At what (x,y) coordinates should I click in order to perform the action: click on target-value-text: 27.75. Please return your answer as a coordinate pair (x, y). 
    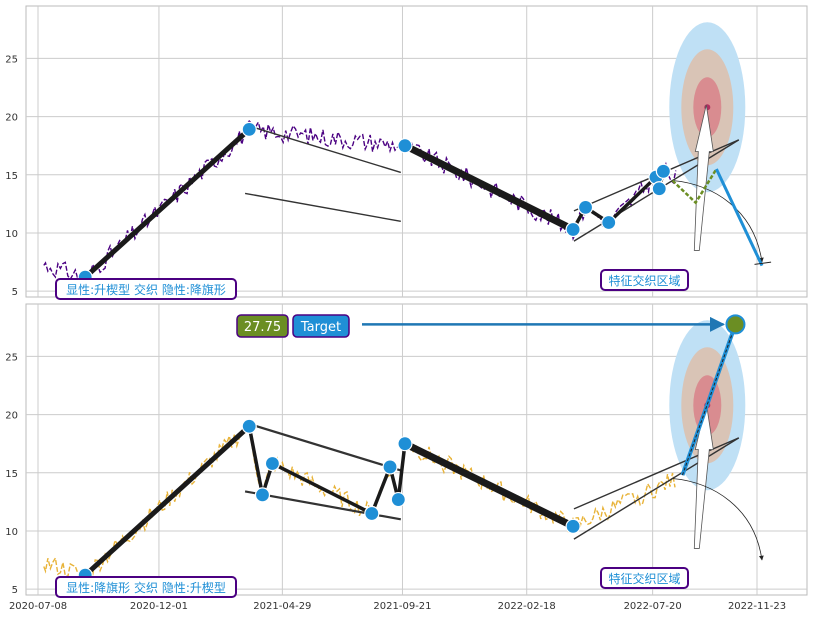
    Looking at the image, I should click on (262, 327).